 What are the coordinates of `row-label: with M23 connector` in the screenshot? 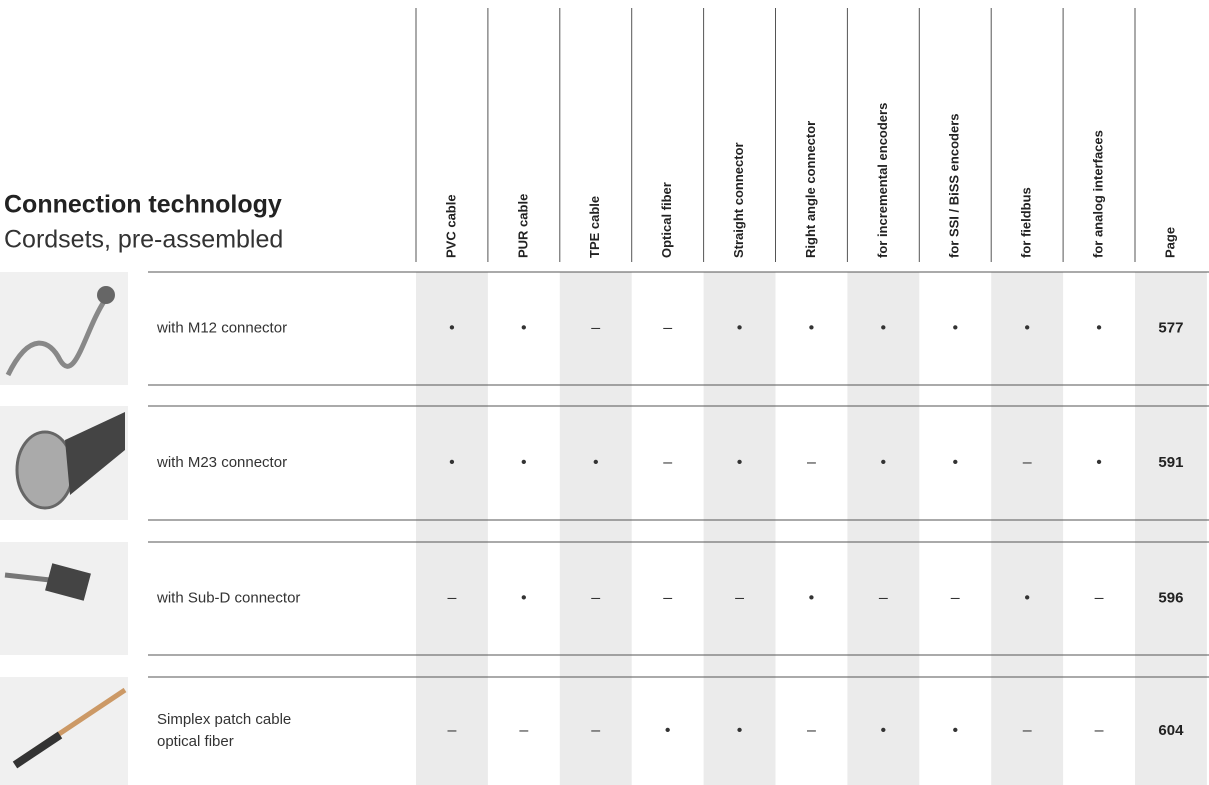 It's located at (221, 462).